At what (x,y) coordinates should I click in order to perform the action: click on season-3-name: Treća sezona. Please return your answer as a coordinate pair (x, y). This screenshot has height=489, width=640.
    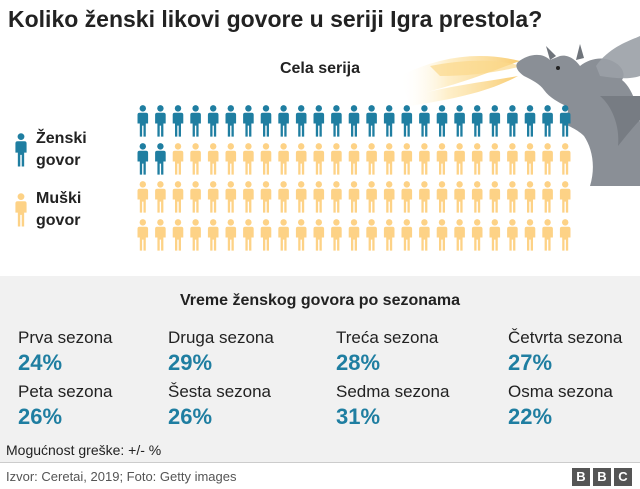
    Looking at the image, I should click on (387, 337).